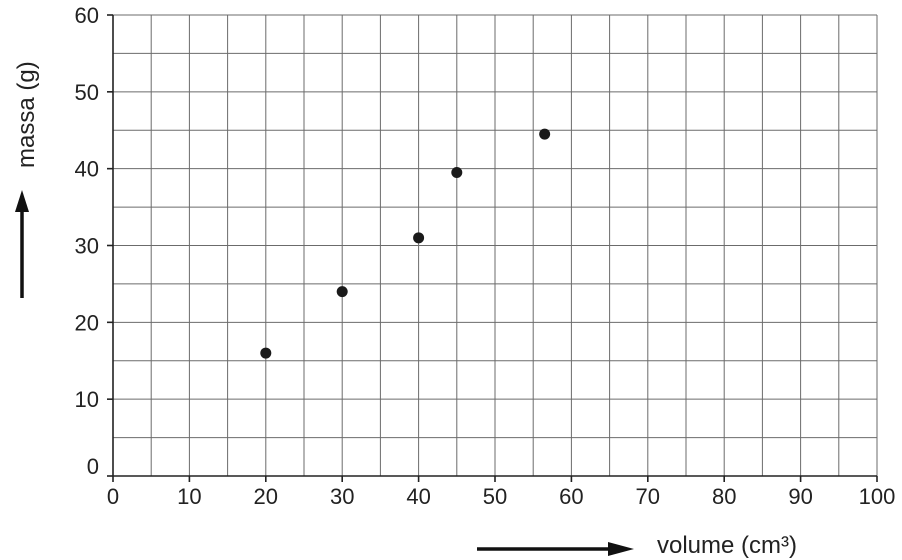 The height and width of the screenshot is (560, 902). I want to click on y-tick-label: 0, so click(93, 466).